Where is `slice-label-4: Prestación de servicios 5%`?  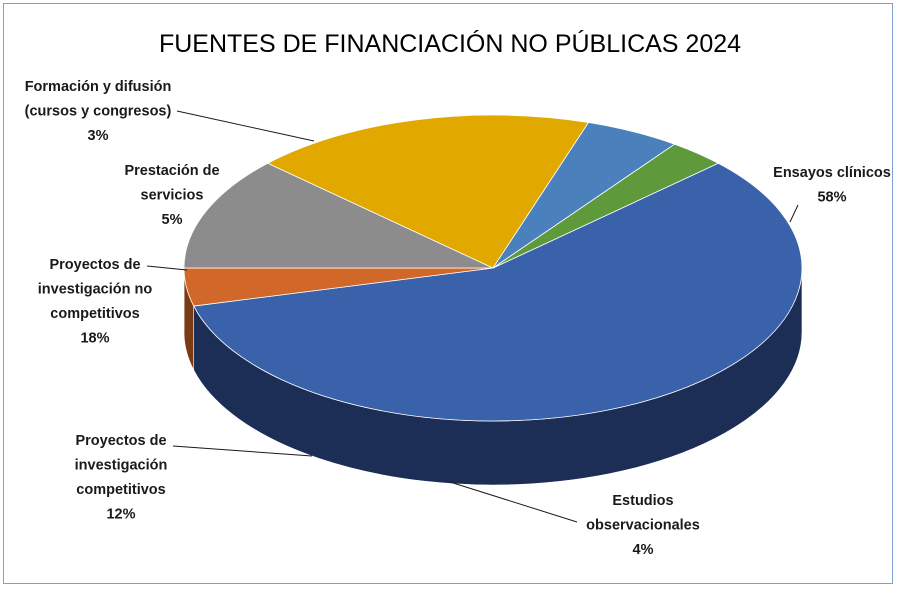
slice-label-4: Prestación de servicios 5% is located at coordinates (171, 195).